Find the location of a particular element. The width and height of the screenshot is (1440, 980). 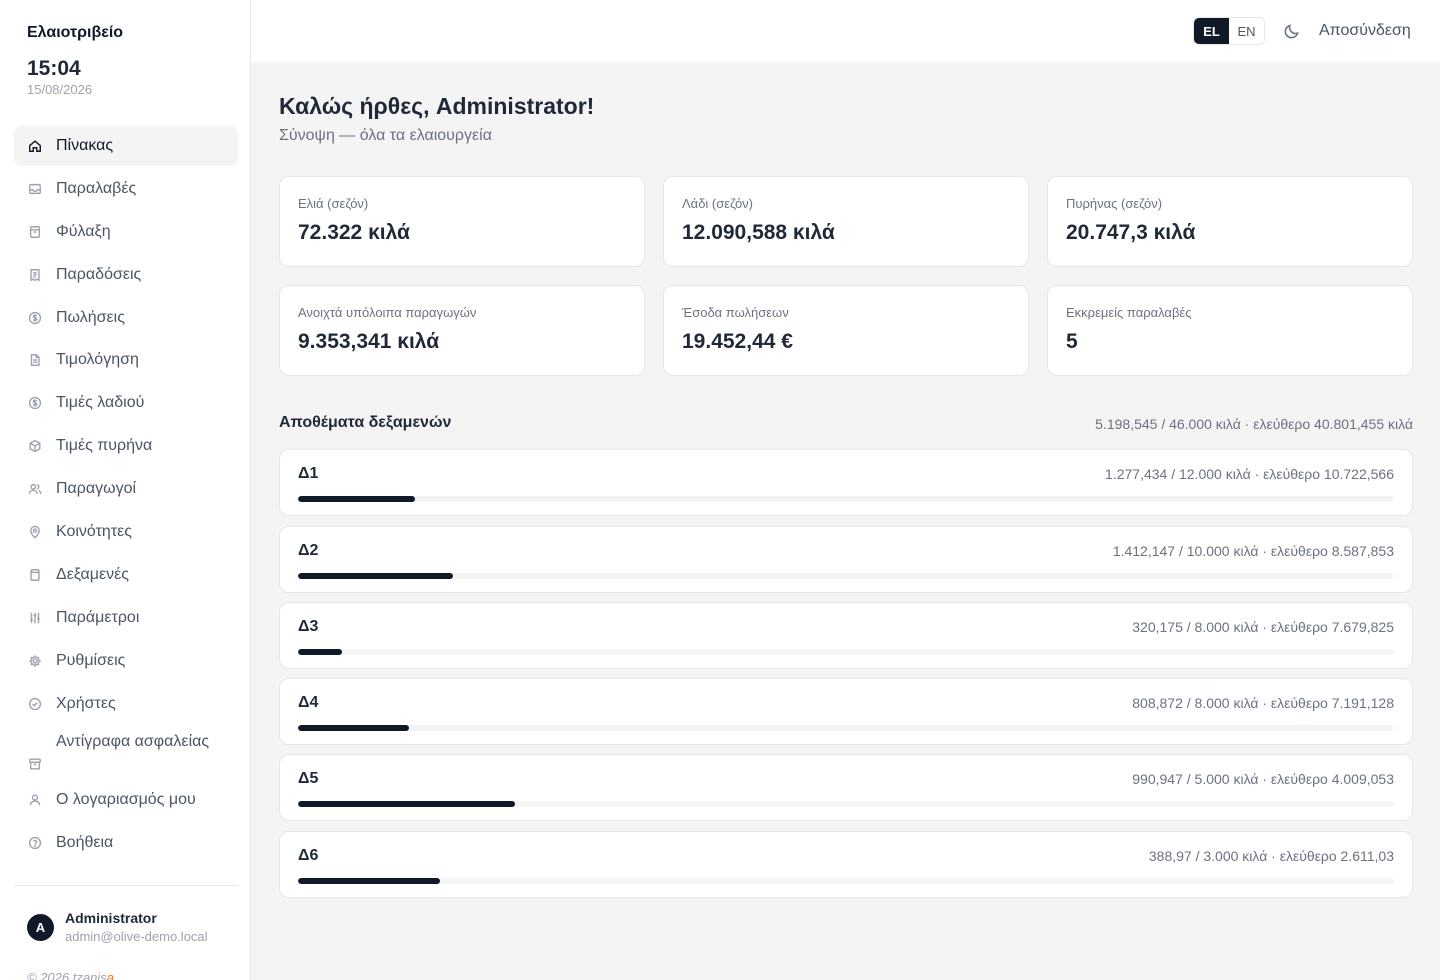

sidebar-item-tanks: Δεξαμενές is located at coordinates (126, 575).